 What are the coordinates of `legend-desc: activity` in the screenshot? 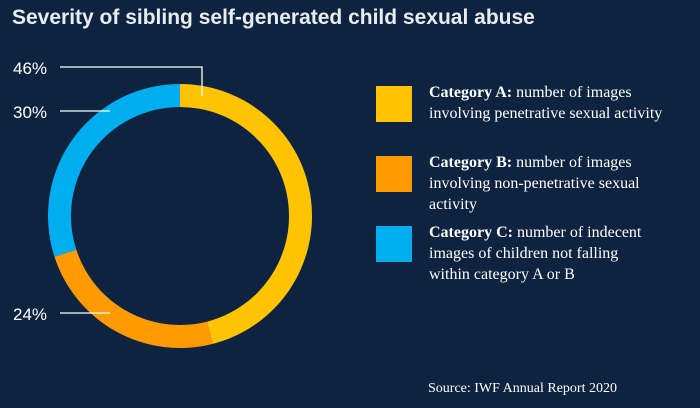 It's located at (453, 204).